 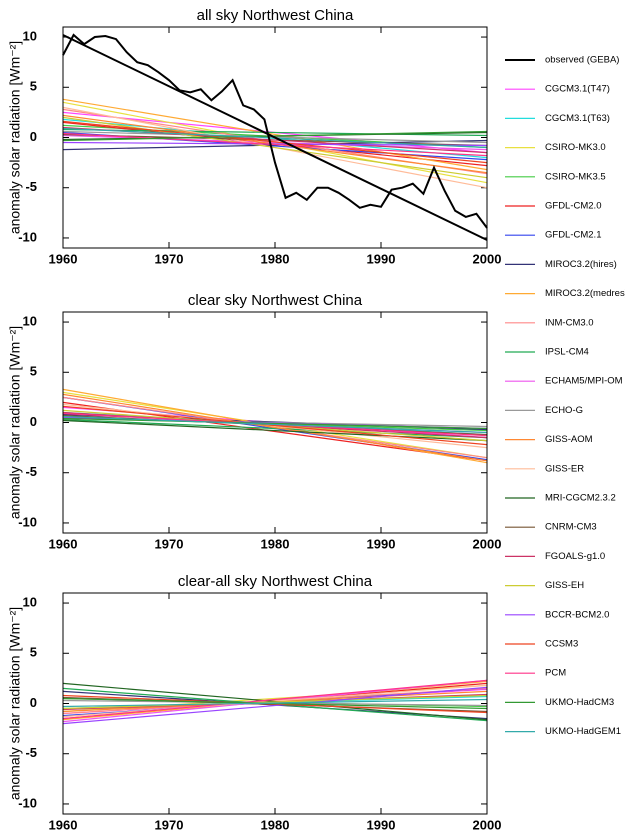 I want to click on legend-label: FGOALS-g1.0, so click(x=575, y=556).